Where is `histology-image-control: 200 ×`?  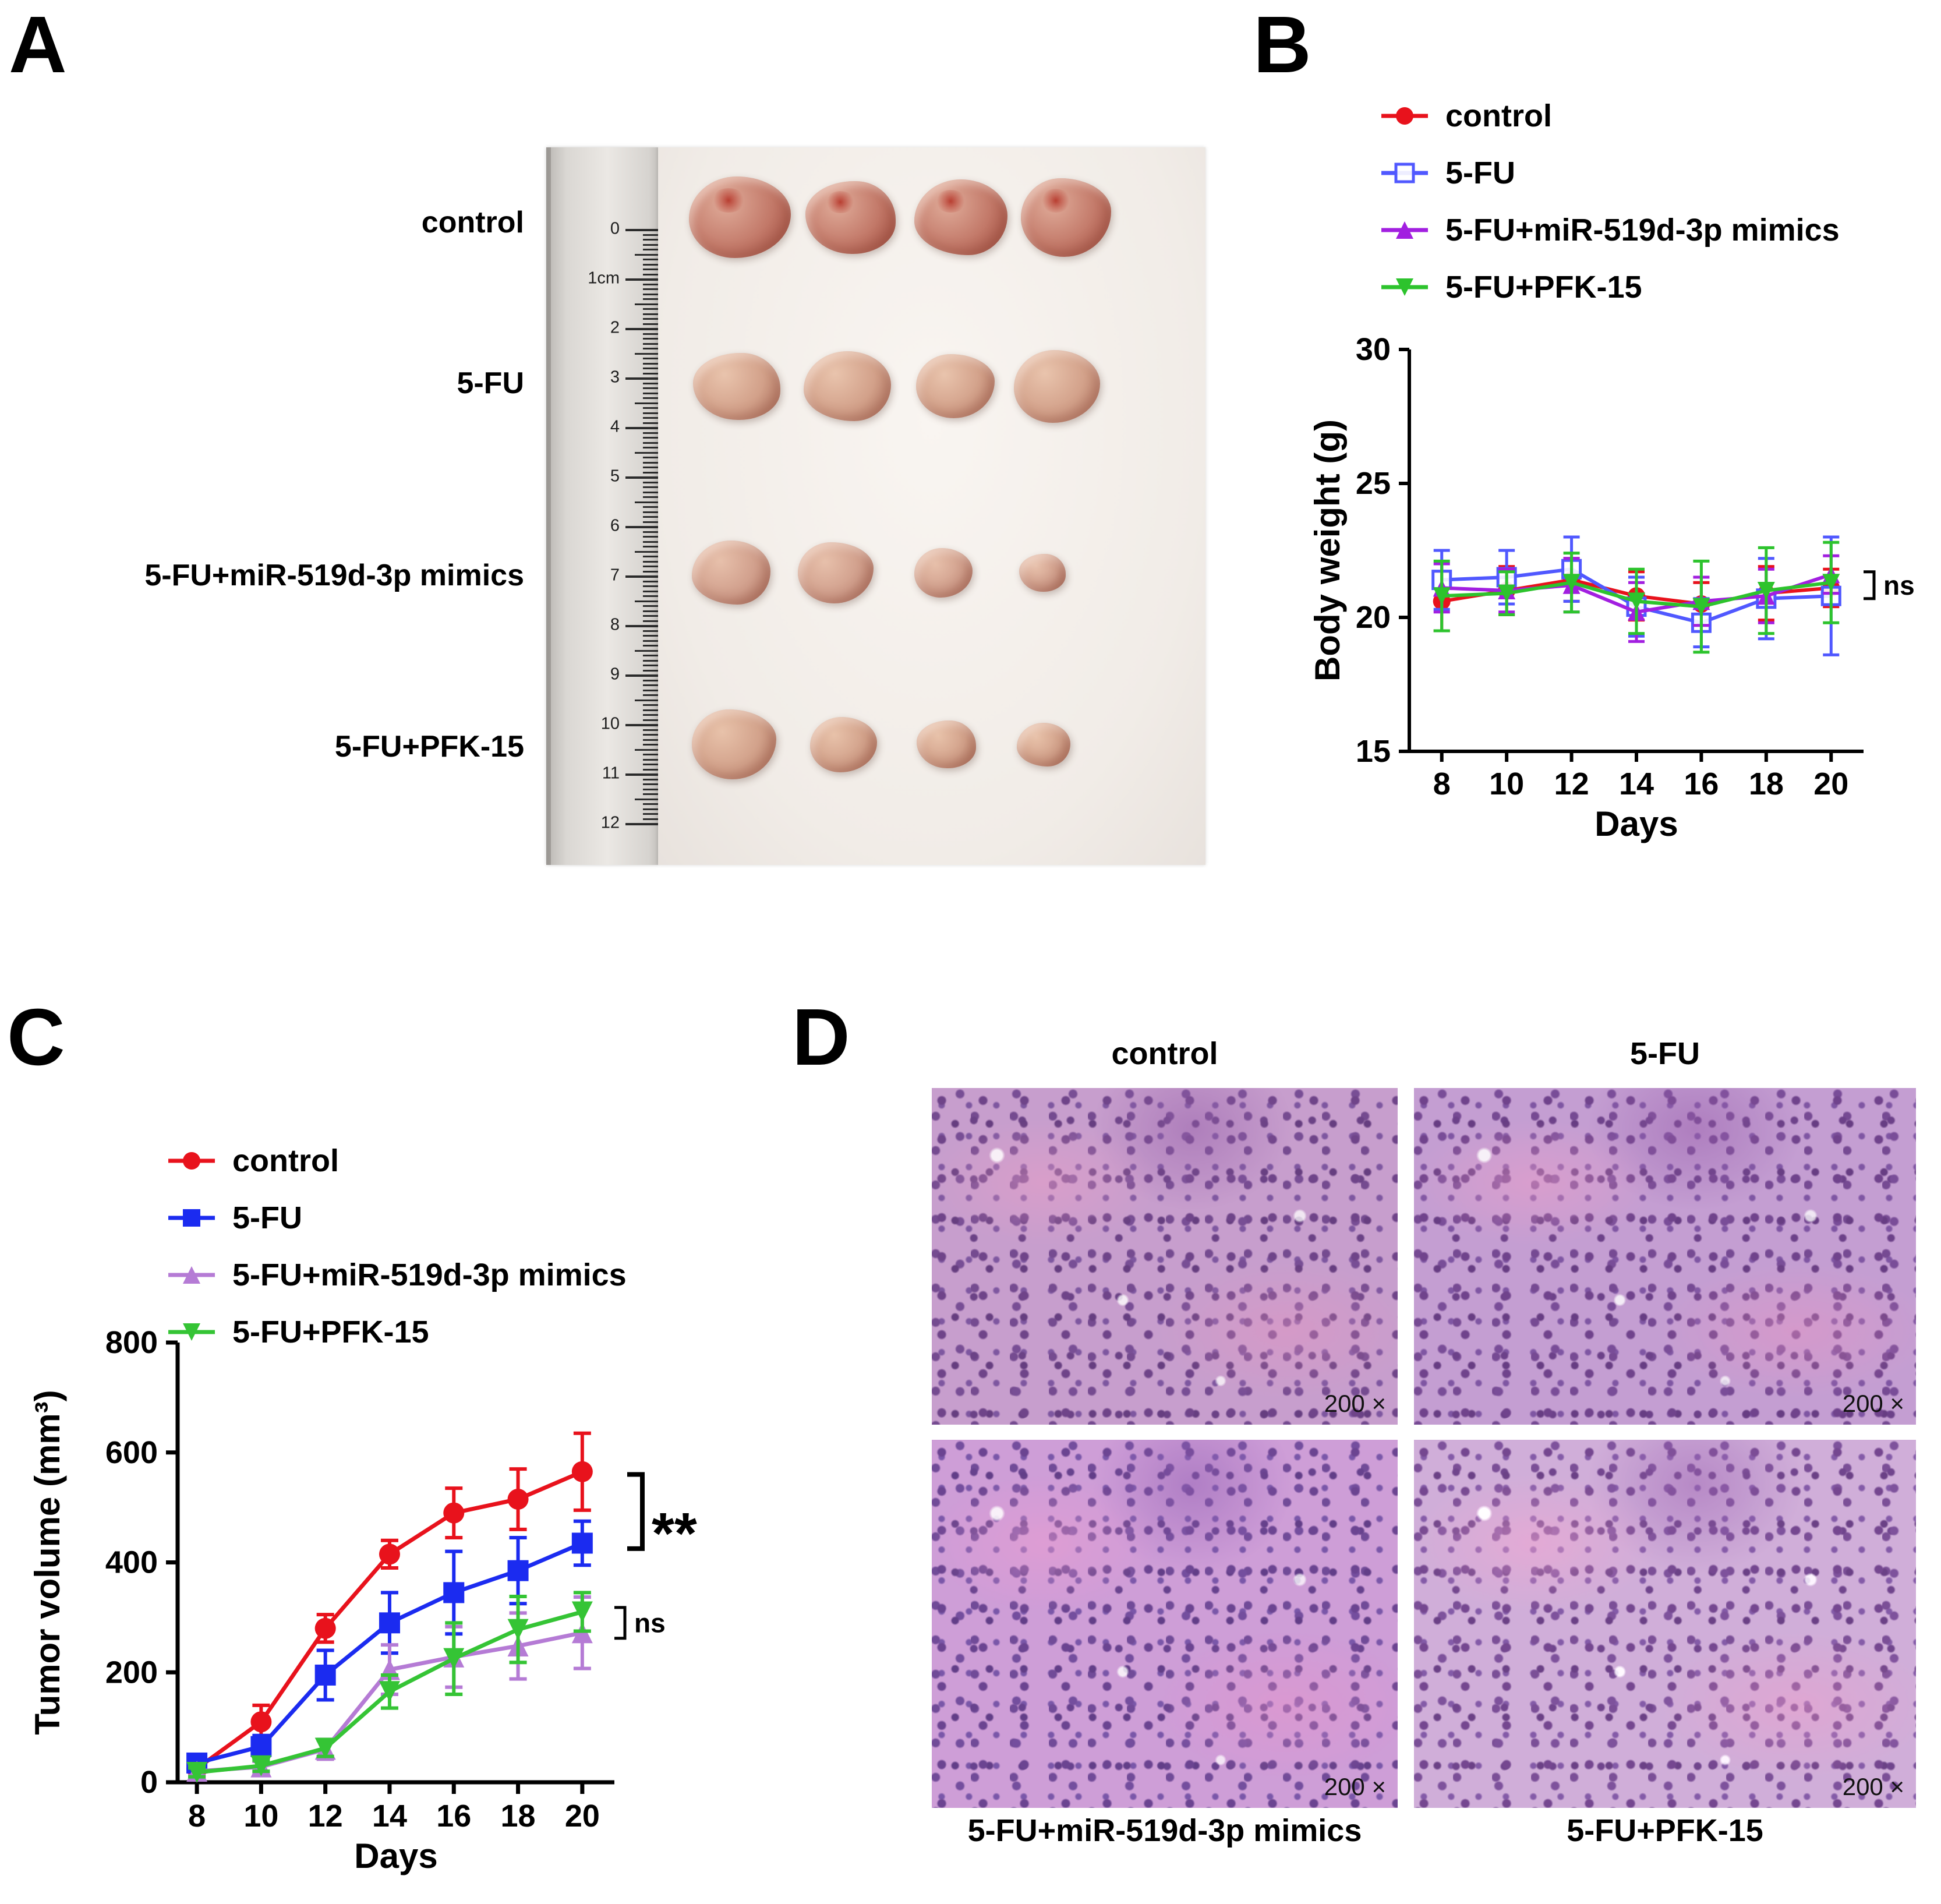
histology-image-control: 200 × is located at coordinates (1165, 1256).